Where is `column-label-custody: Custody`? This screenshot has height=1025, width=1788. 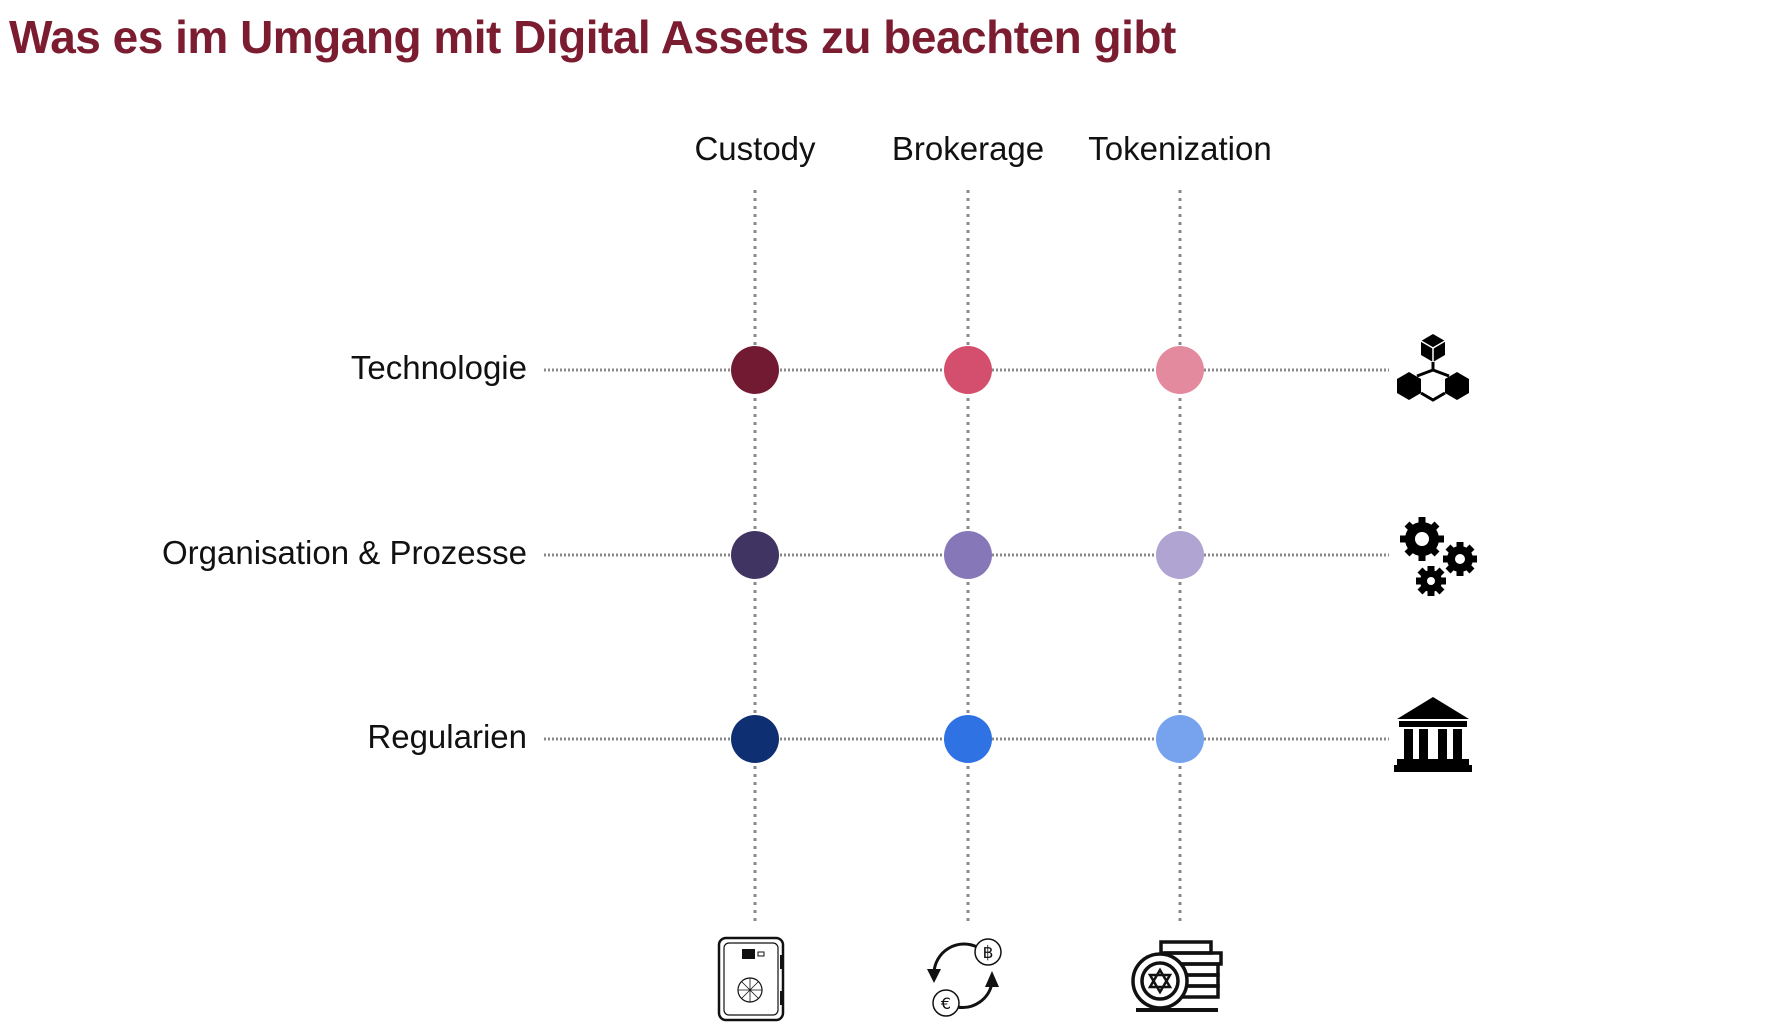
column-label-custody: Custody is located at coordinates (755, 148).